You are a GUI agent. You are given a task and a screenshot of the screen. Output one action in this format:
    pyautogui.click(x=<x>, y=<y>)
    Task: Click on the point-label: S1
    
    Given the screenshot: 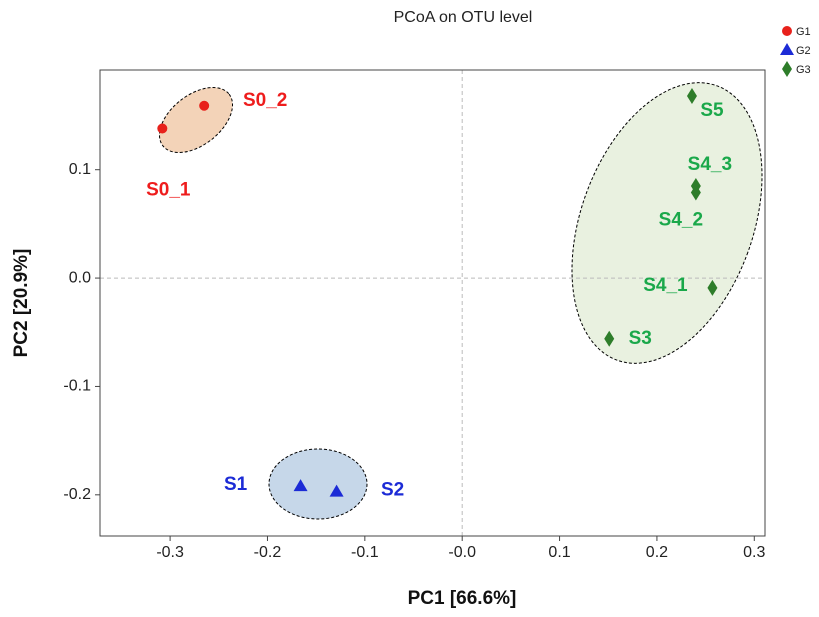 What is the action you would take?
    pyautogui.click(x=236, y=484)
    